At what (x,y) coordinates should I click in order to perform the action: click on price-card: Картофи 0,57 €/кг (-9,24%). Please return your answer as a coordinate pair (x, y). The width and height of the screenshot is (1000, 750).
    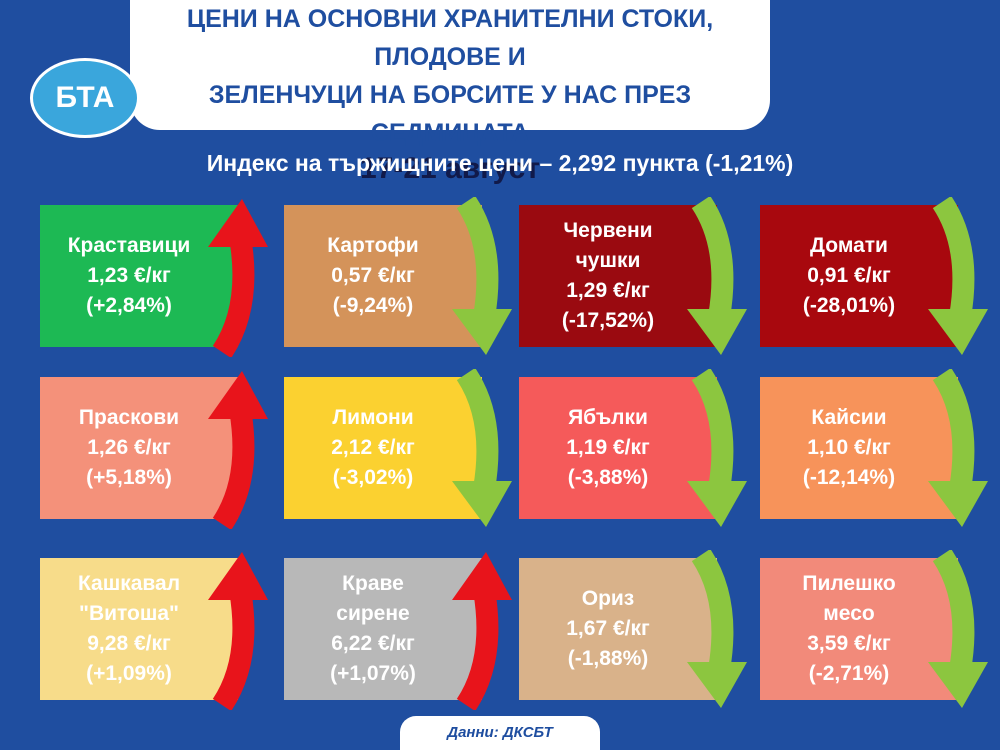
    Looking at the image, I should click on (383, 276).